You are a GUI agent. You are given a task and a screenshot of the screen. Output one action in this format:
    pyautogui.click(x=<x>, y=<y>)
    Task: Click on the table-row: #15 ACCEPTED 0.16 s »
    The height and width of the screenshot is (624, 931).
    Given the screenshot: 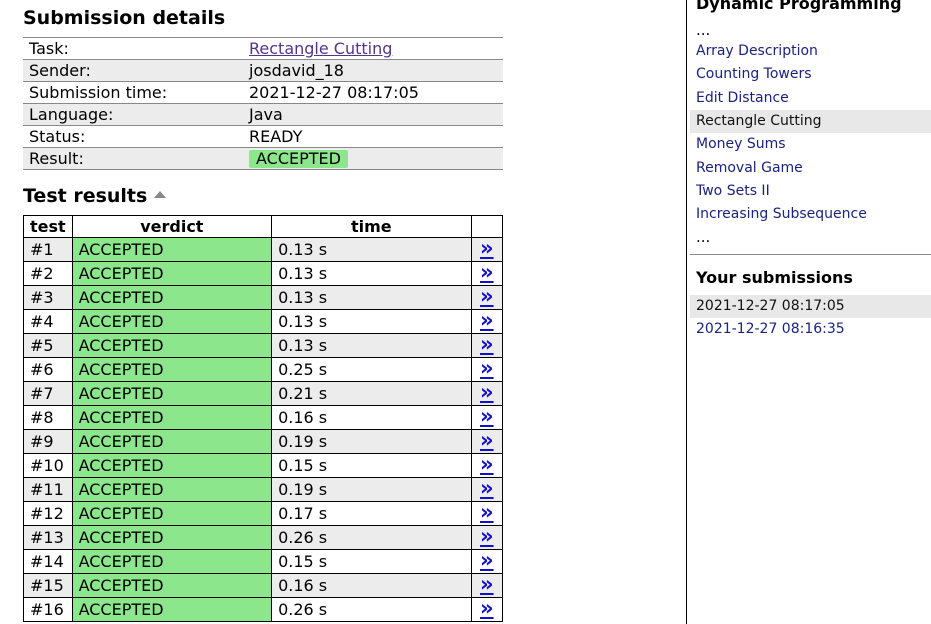 What is the action you would take?
    pyautogui.click(x=263, y=585)
    